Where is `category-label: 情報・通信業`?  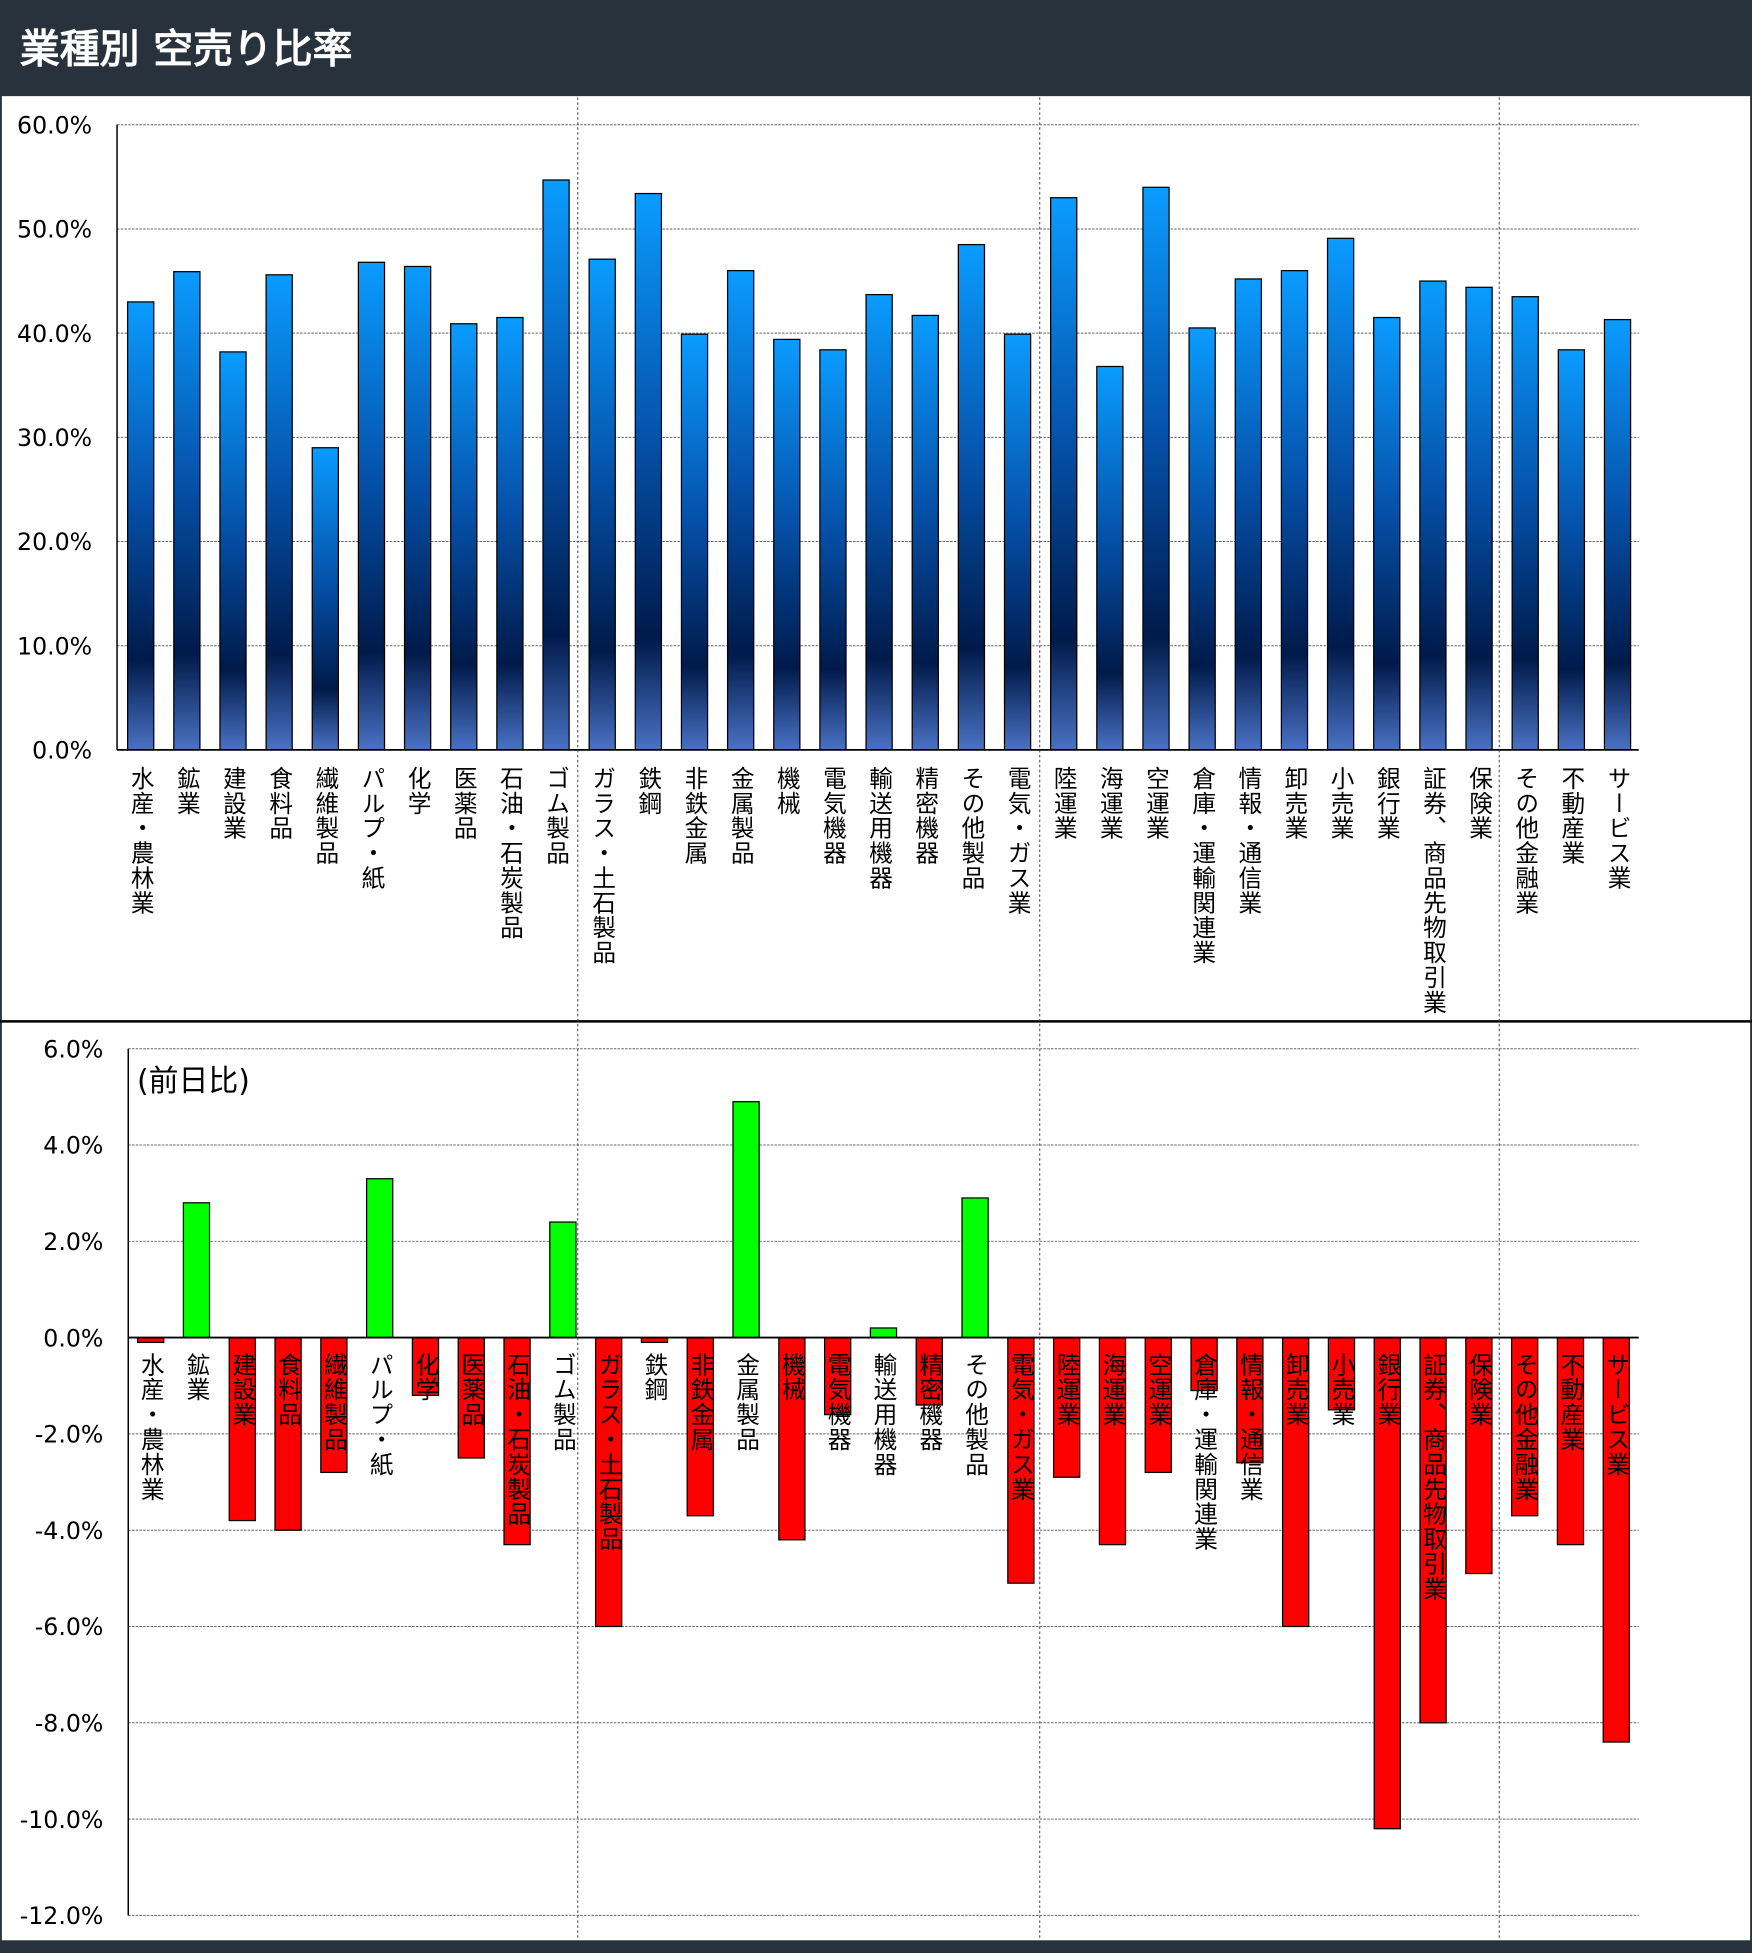 category-label: 情報・通信業 is located at coordinates (1248, 841).